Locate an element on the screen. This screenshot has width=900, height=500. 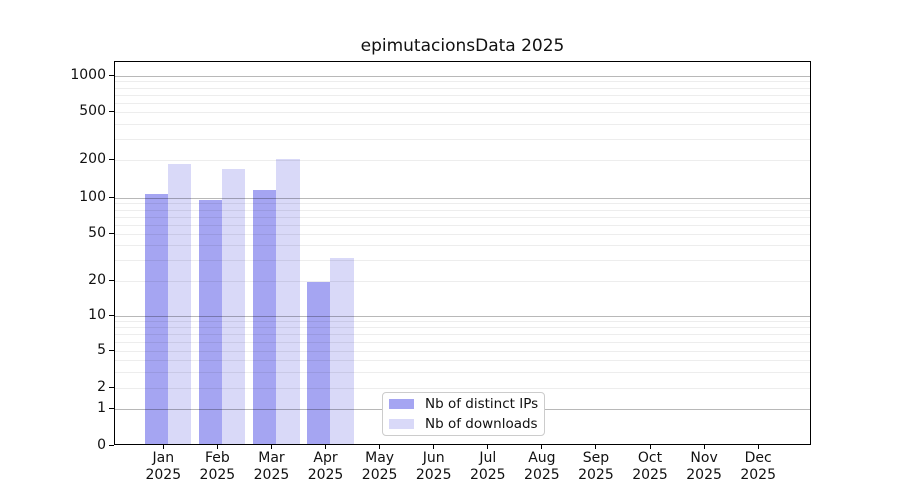
x-tick-month: Apr is located at coordinates (325, 458).